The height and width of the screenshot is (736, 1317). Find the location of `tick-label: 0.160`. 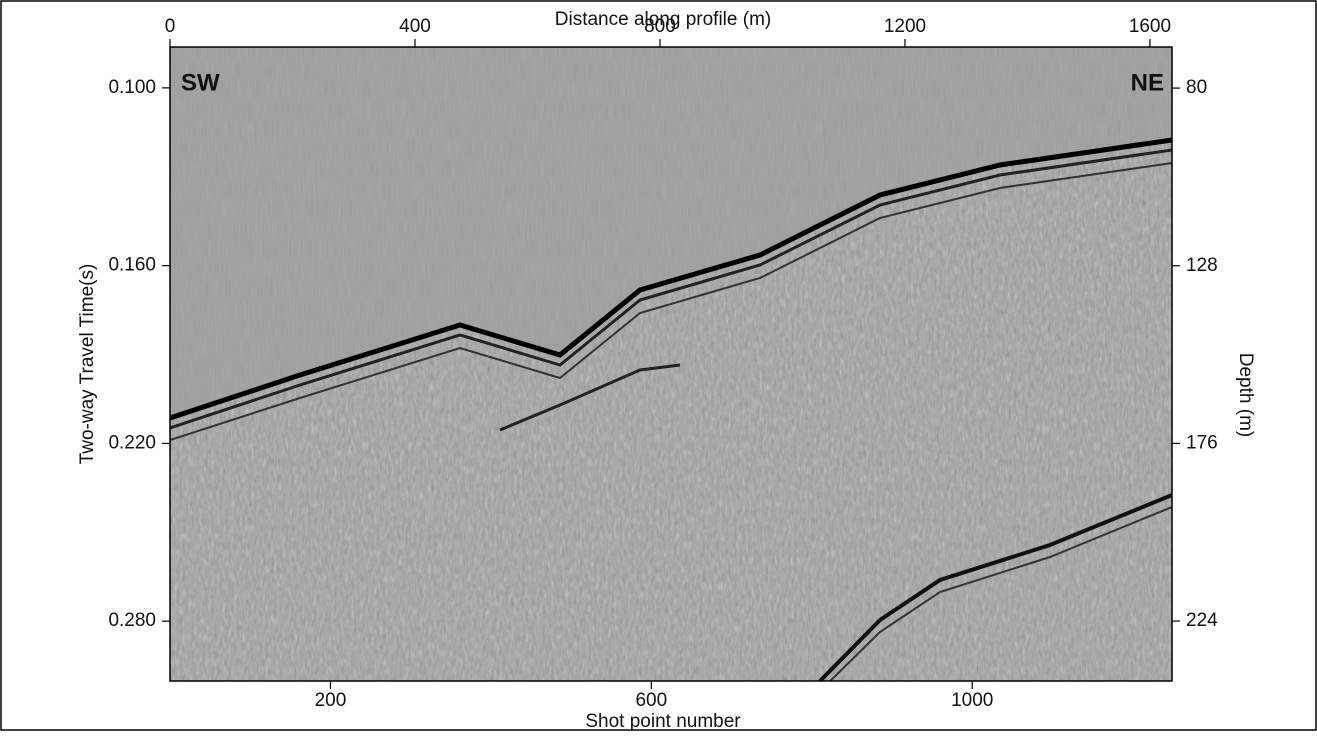

tick-label: 0.160 is located at coordinates (132, 265).